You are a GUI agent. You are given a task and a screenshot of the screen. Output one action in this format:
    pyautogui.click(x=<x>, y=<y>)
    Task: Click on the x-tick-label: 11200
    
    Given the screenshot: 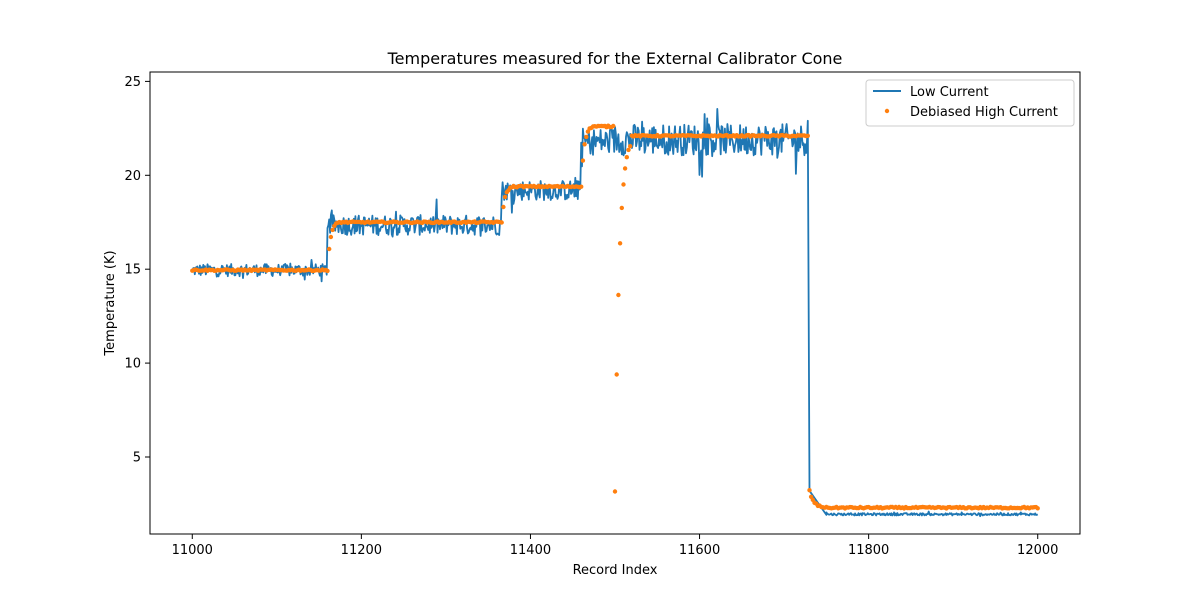 What is the action you would take?
    pyautogui.click(x=361, y=550)
    